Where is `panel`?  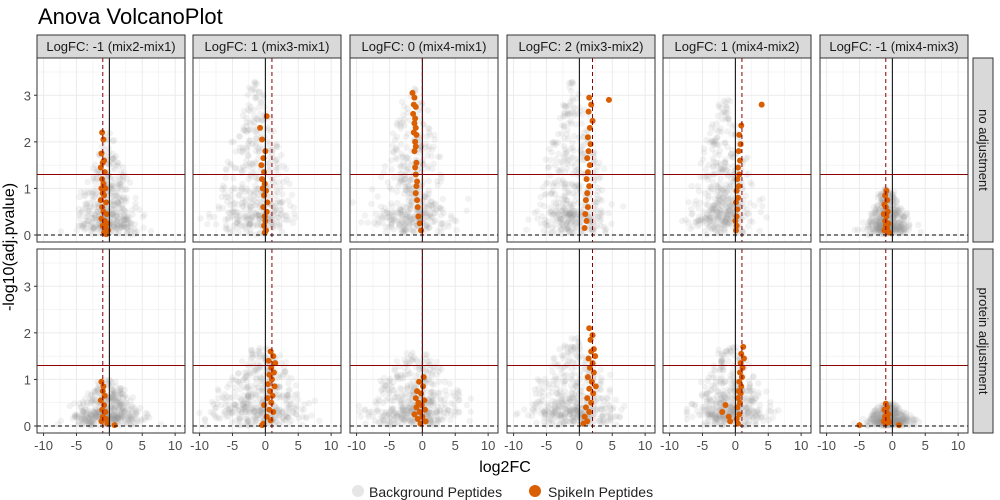
panel is located at coordinates (737, 150).